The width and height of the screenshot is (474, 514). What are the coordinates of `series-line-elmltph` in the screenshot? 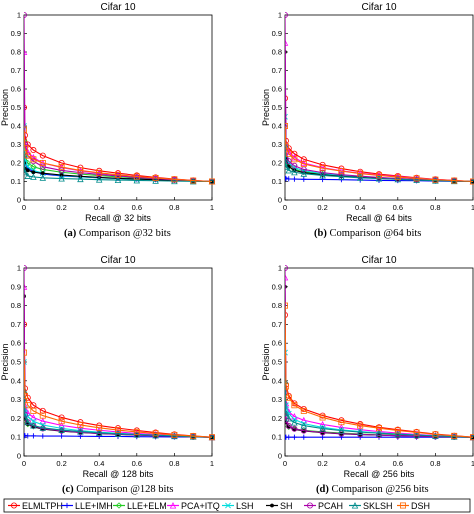 It's located at (118, 381).